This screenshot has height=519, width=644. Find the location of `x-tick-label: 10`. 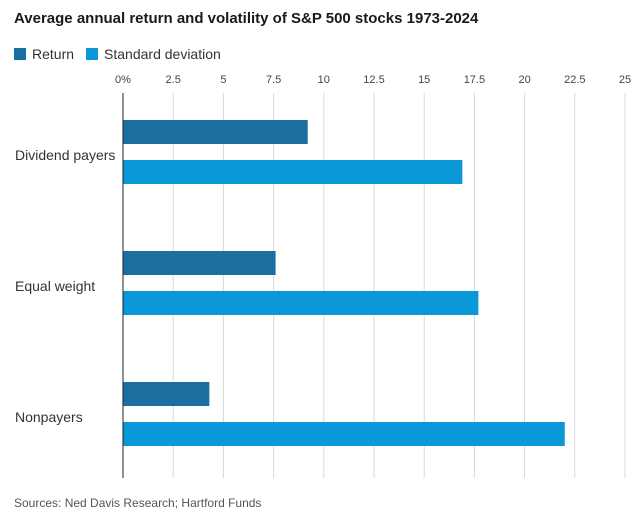

x-tick-label: 10 is located at coordinates (324, 80).